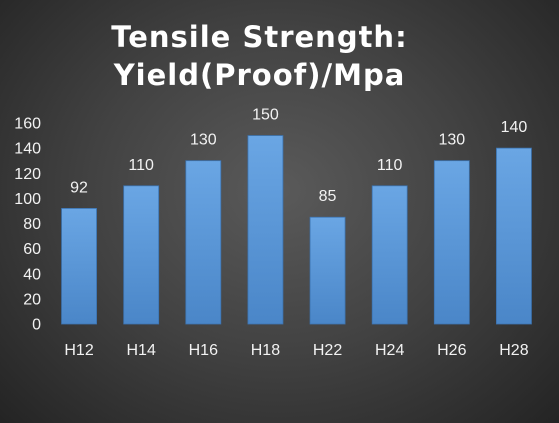 The image size is (559, 423). I want to click on data-label-h16: 130, so click(203, 140).